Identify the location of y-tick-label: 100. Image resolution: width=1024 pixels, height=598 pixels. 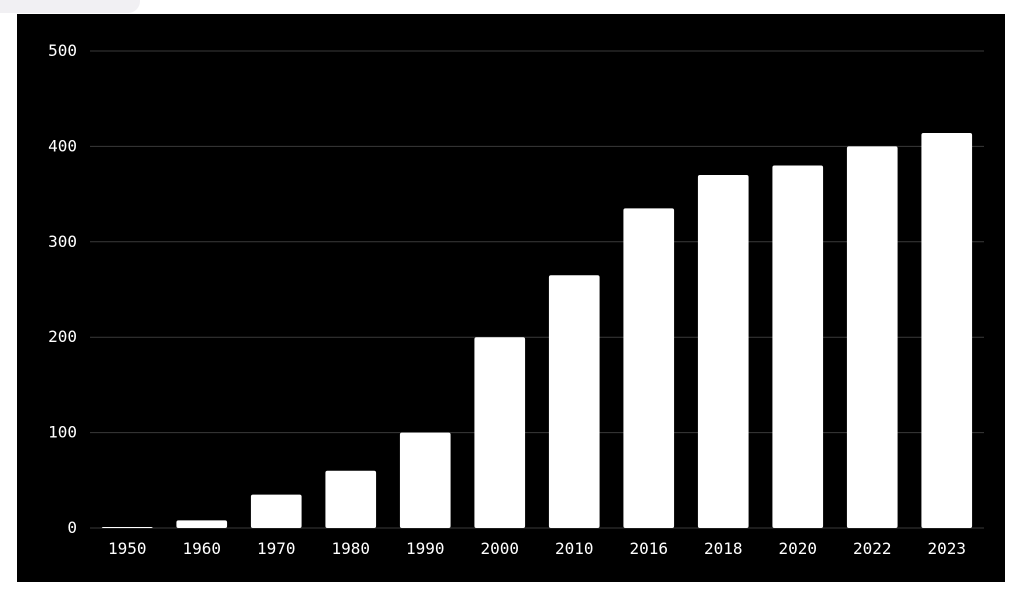
(62, 432).